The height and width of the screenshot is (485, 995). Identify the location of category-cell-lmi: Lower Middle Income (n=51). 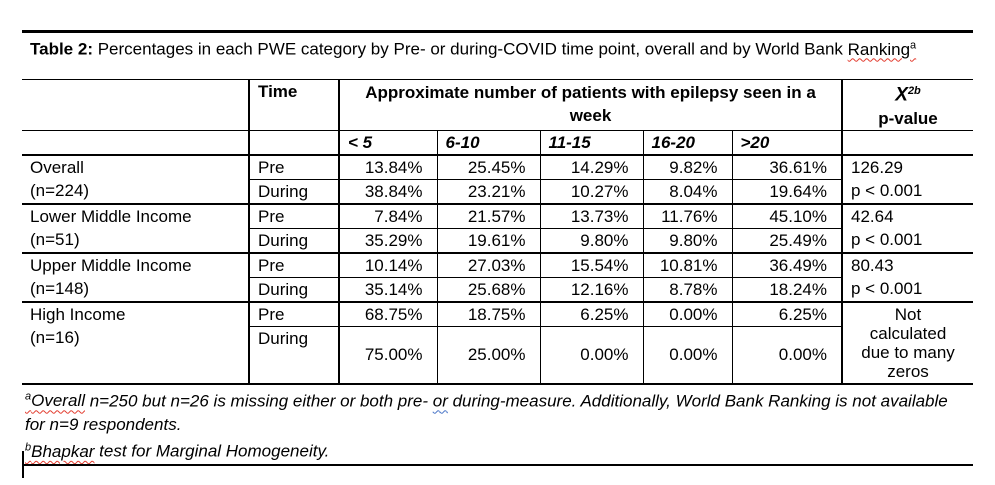
(135, 227).